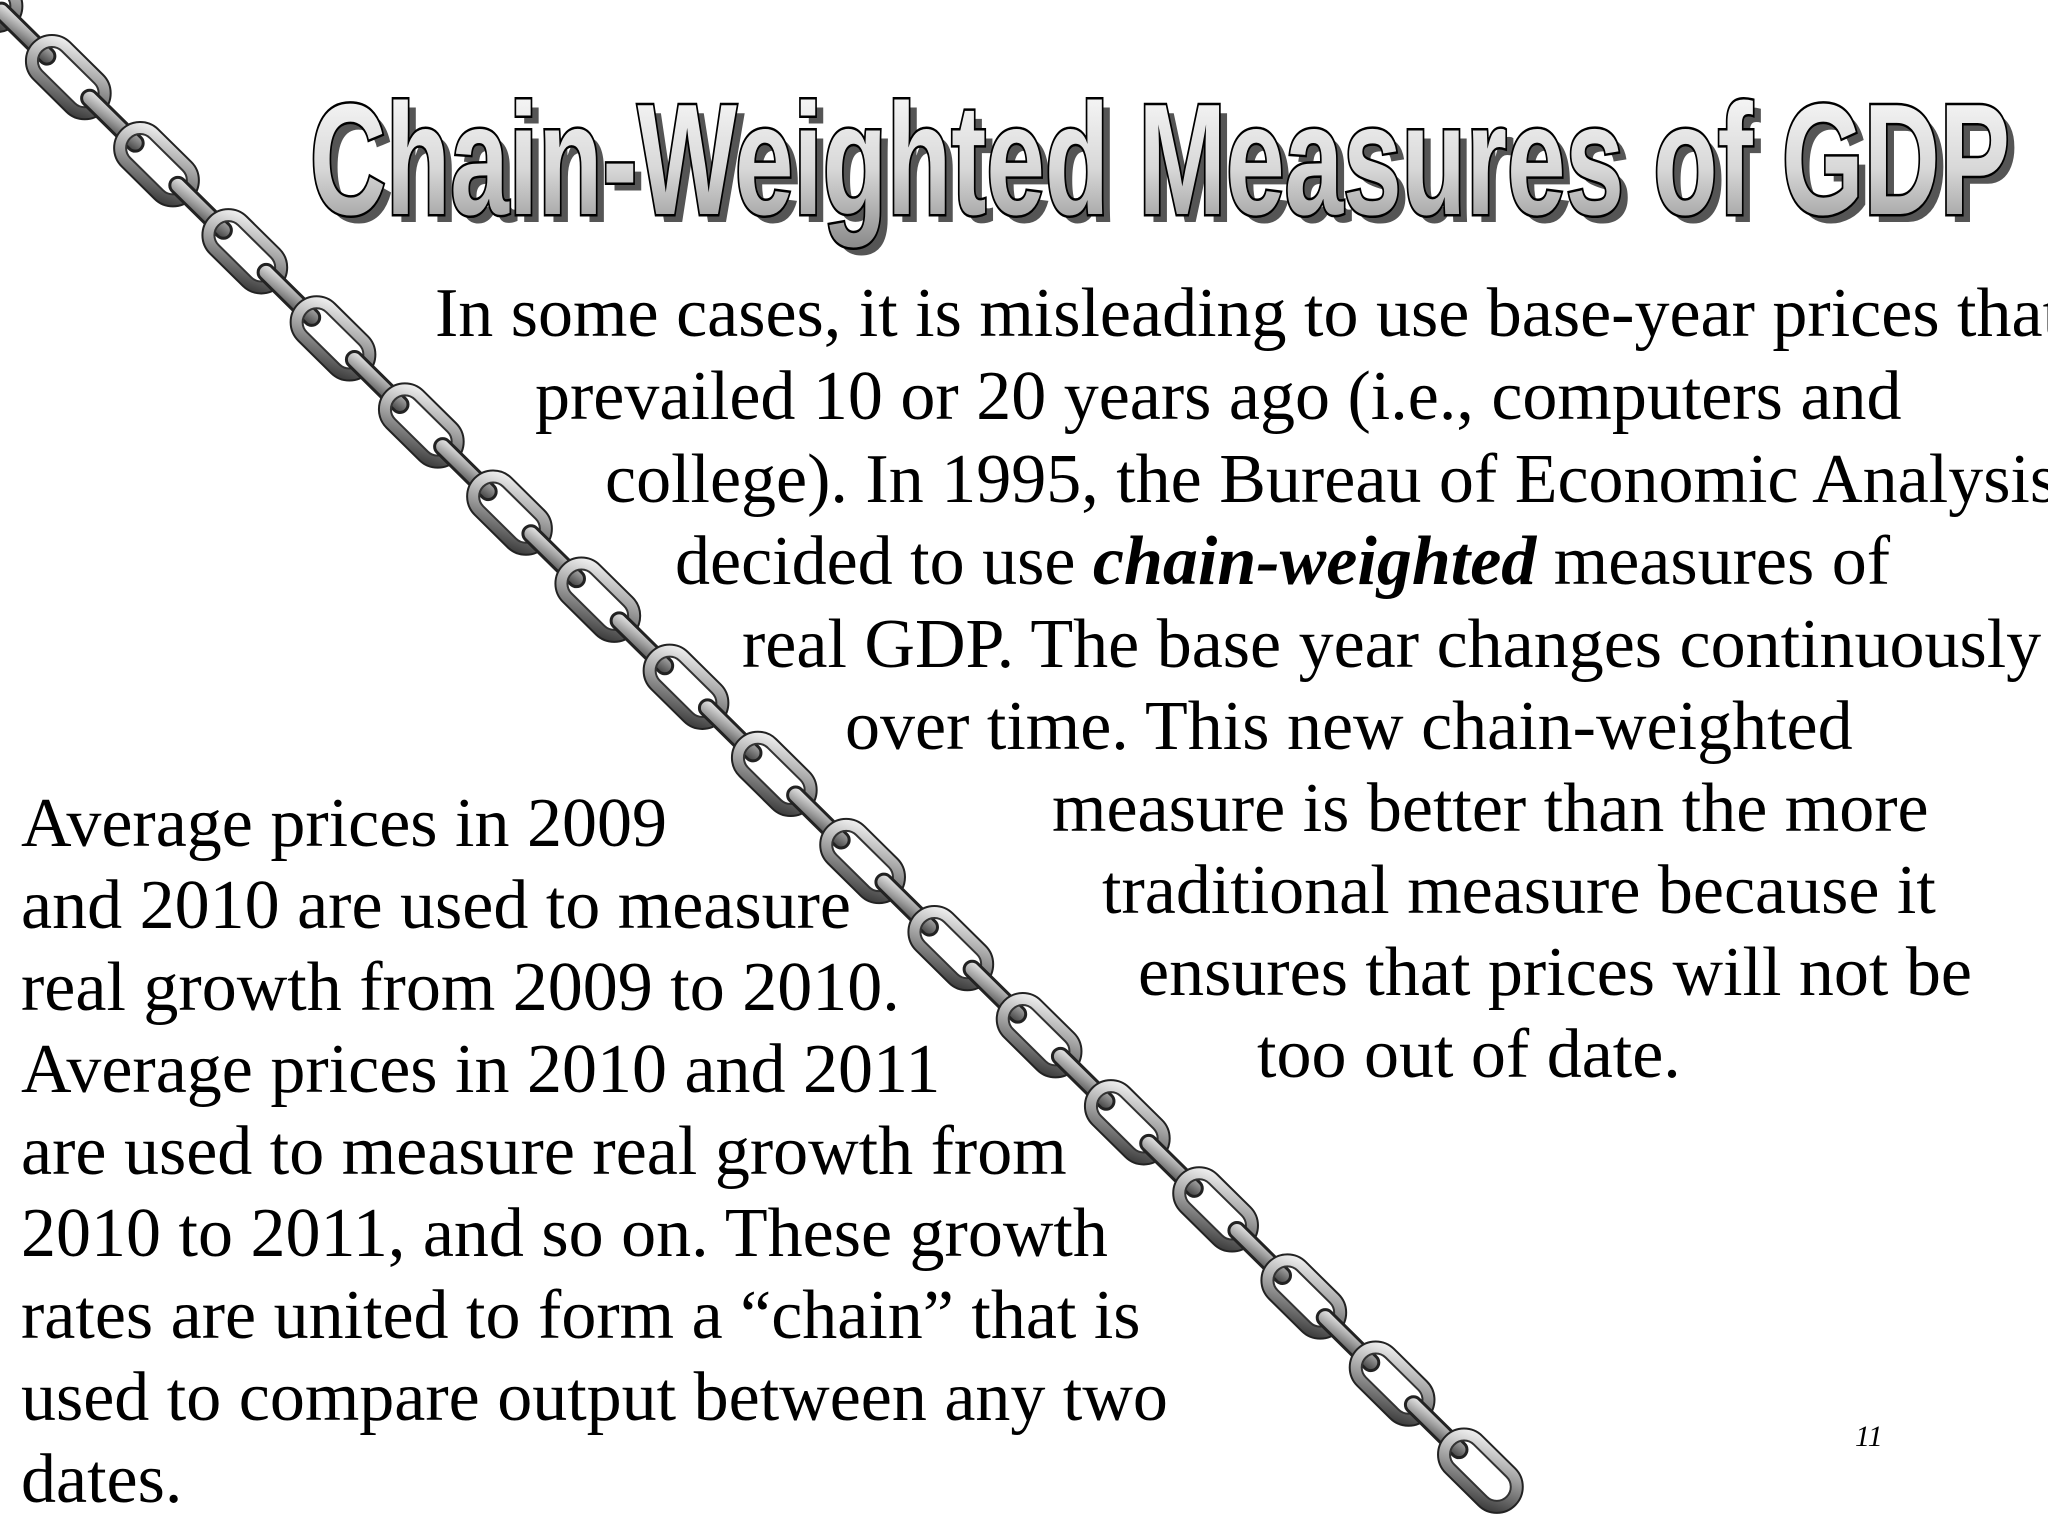 This screenshot has width=2048, height=1536. Describe the element at coordinates (884, 561) in the screenshot. I see `text-run: decided to use` at that location.